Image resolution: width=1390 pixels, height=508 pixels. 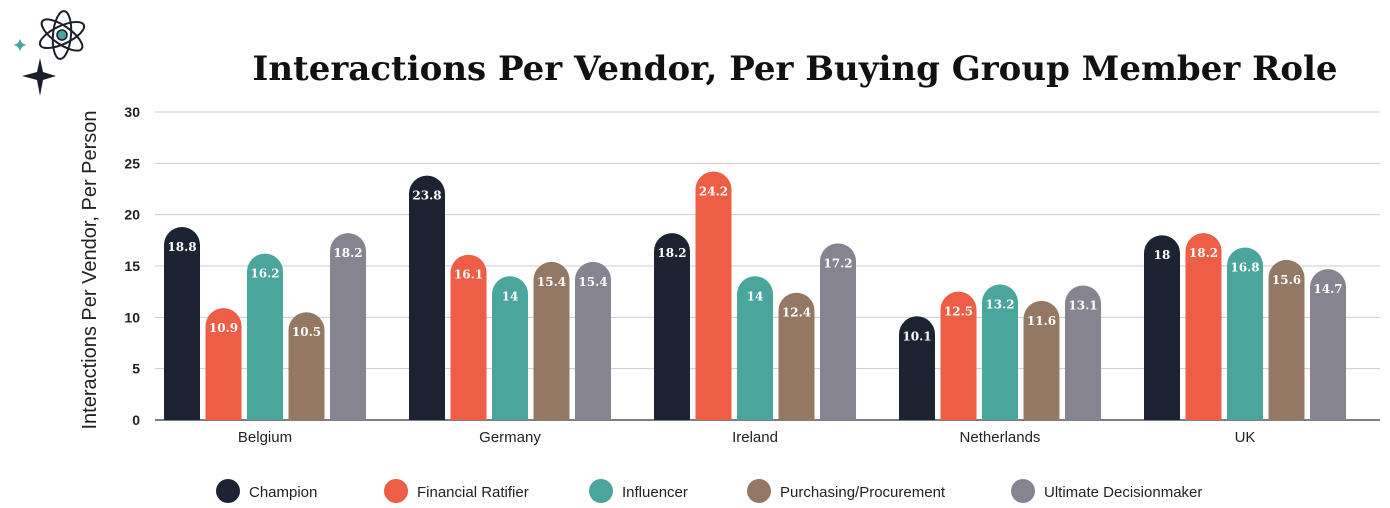 I want to click on legend-item: Purchasing/Procurement, so click(x=846, y=491).